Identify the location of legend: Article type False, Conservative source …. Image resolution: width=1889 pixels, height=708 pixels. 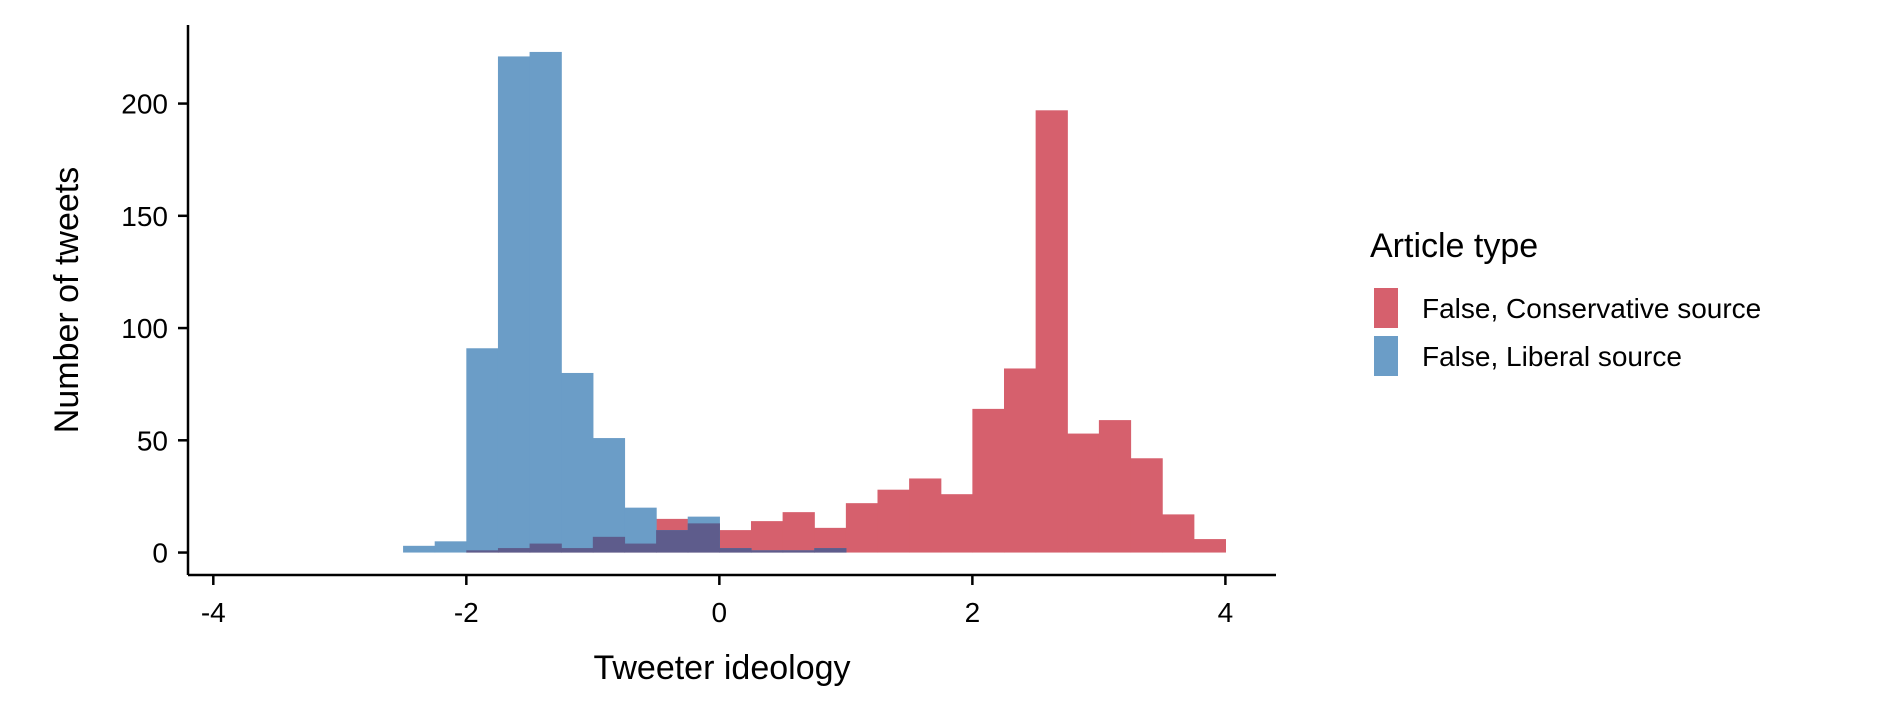
(1565, 301).